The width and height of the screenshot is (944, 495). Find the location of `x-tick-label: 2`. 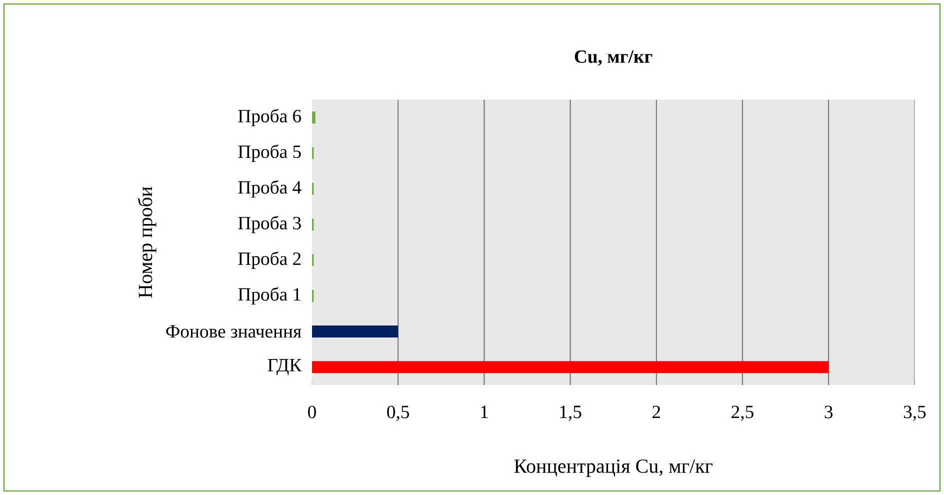

x-tick-label: 2 is located at coordinates (656, 412).